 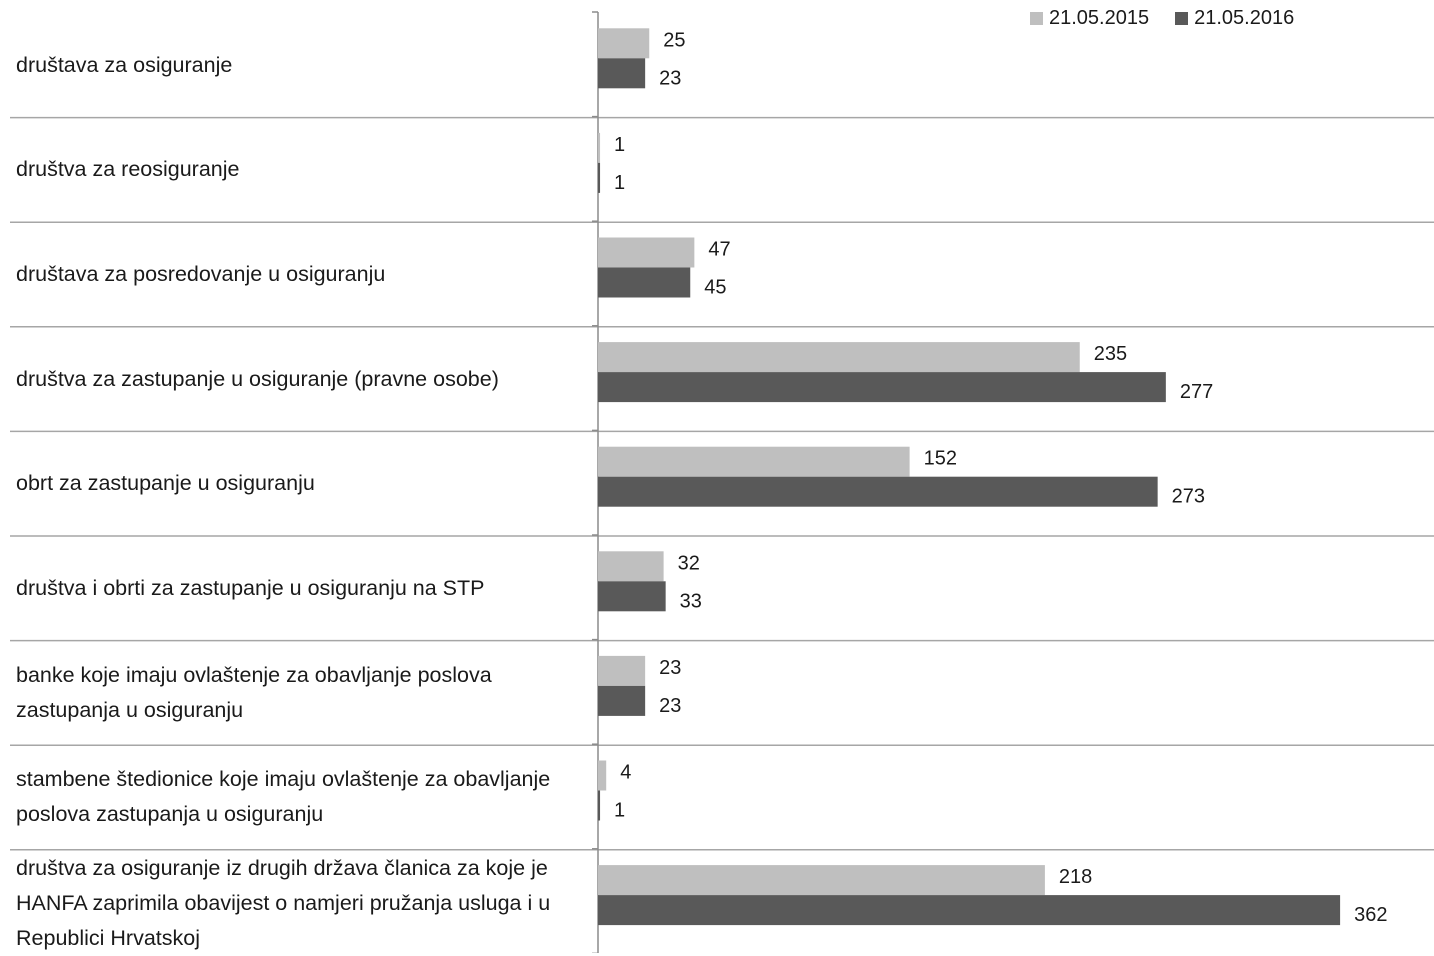 I want to click on legend-label-2015: 21.05.2015, so click(x=1099, y=18).